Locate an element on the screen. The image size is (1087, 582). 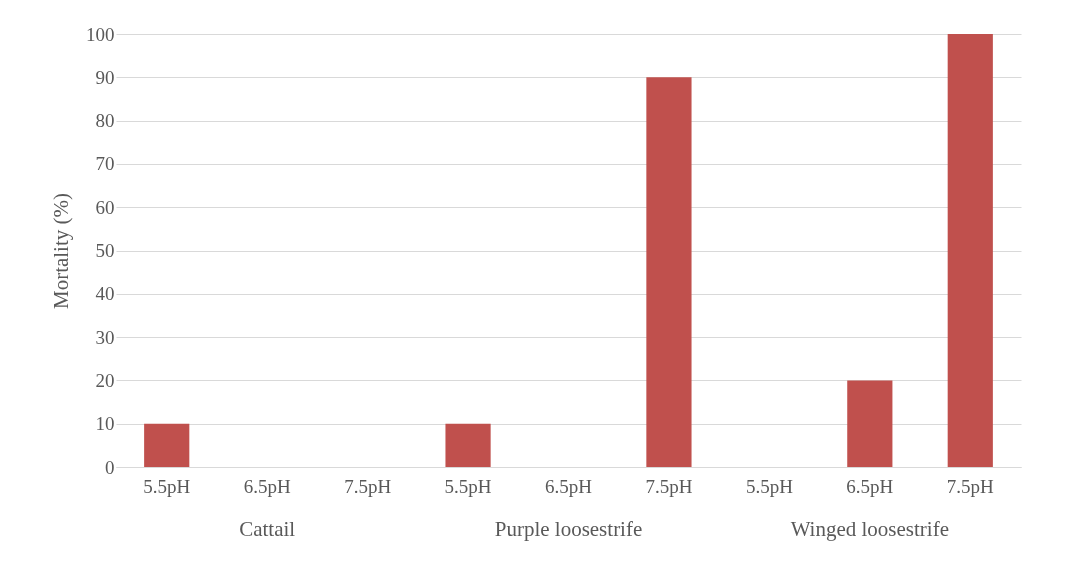
y-tick-label: 30 is located at coordinates (105, 337).